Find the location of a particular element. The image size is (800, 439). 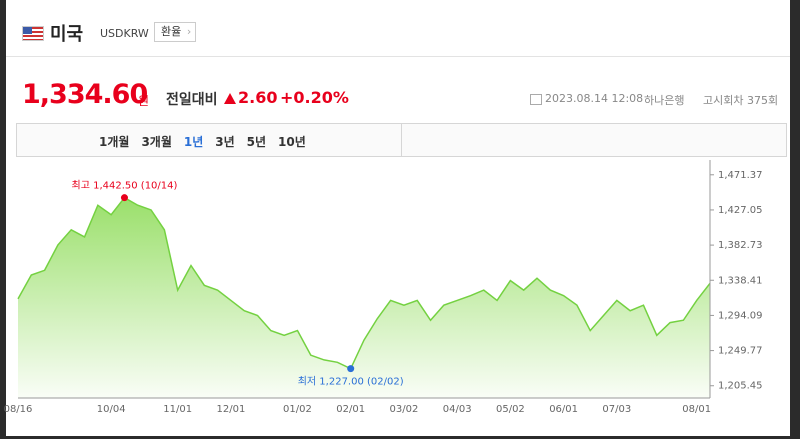

y-tick-label: 1,294.09 is located at coordinates (740, 315).